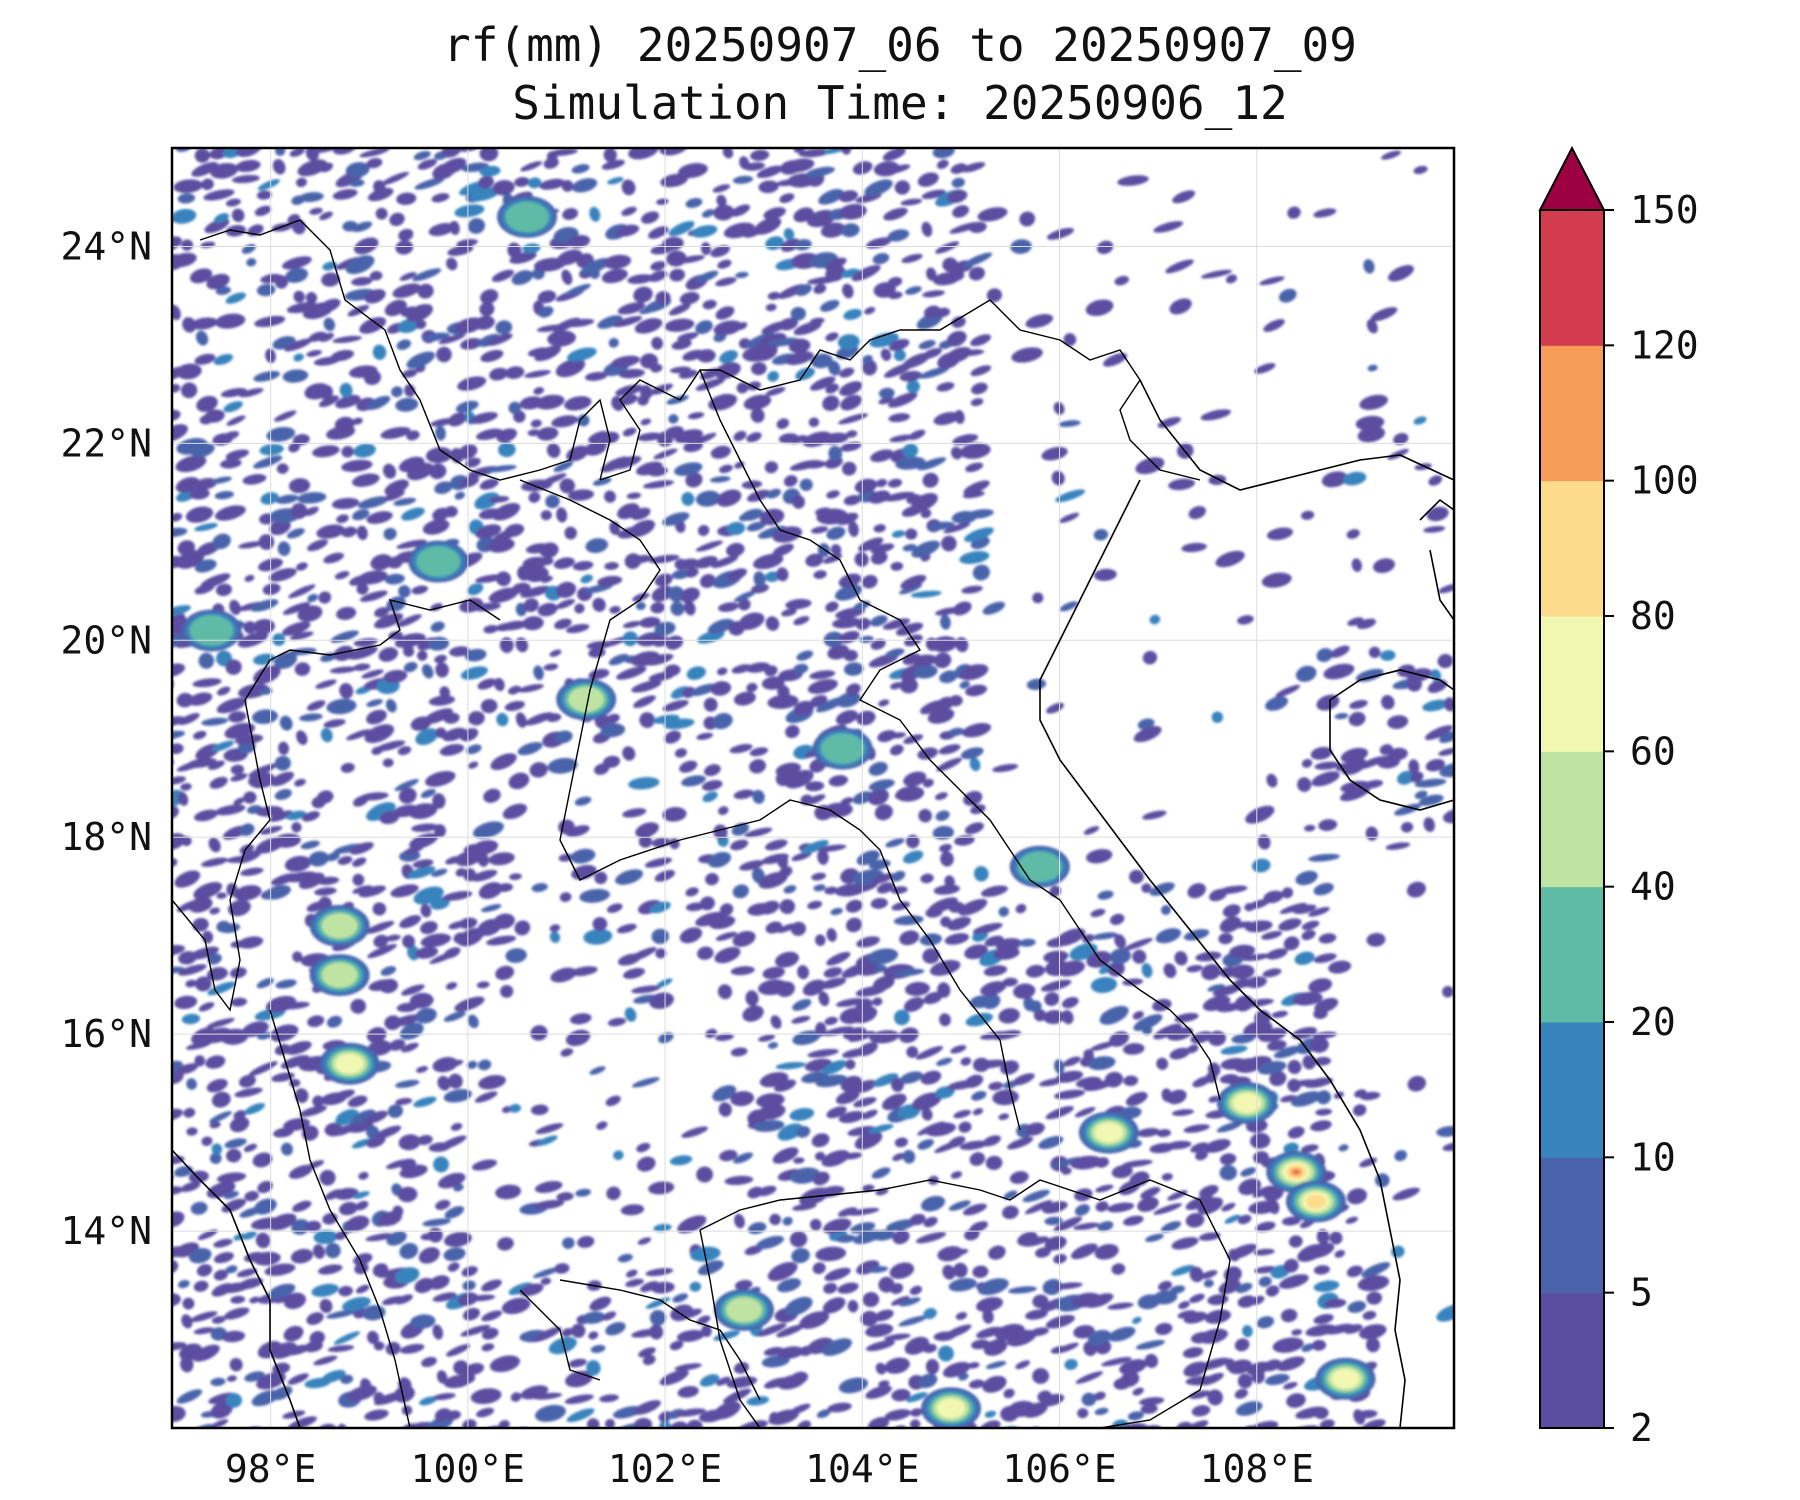  I want to click on rain-cell, so click(1039, 867).